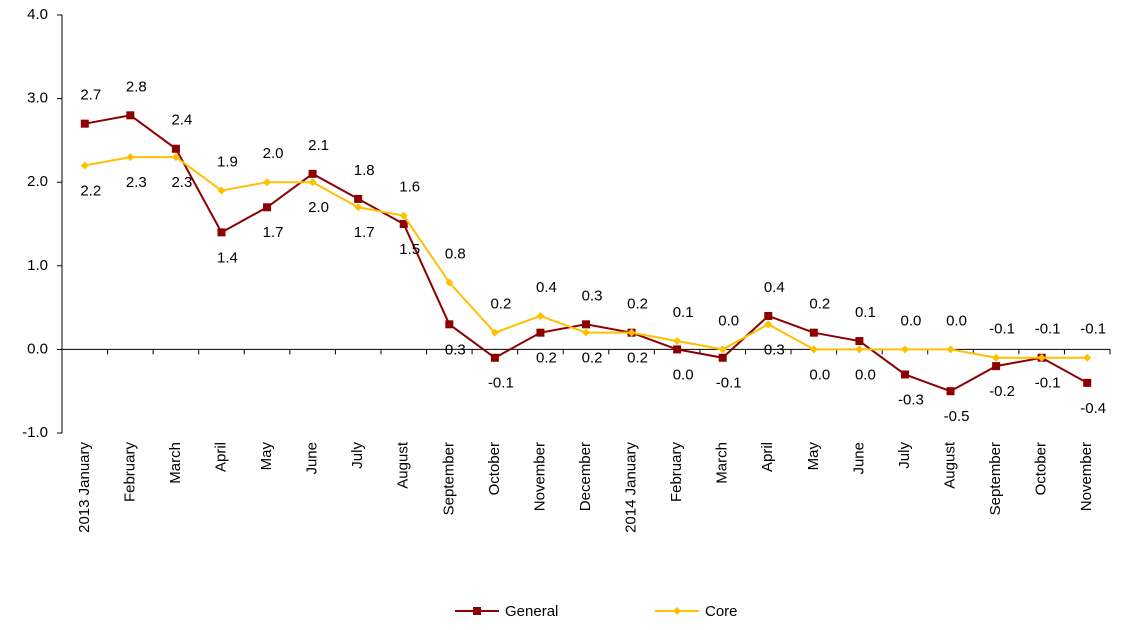 The image size is (1141, 630). What do you see at coordinates (37, 98) in the screenshot?
I see `y-tick-label: 3.0` at bounding box center [37, 98].